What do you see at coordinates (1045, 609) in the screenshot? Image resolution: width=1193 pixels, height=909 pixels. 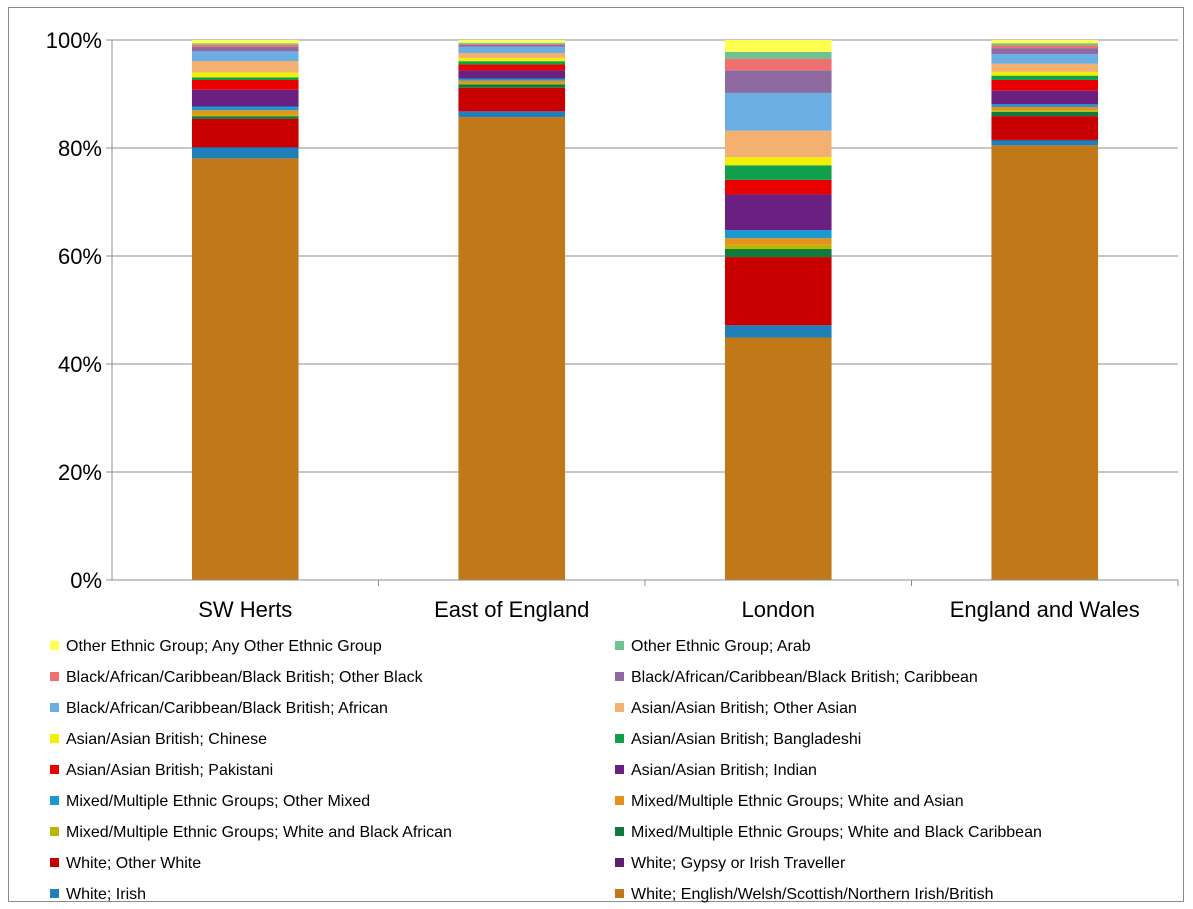 I see `category-label: England and Wales` at bounding box center [1045, 609].